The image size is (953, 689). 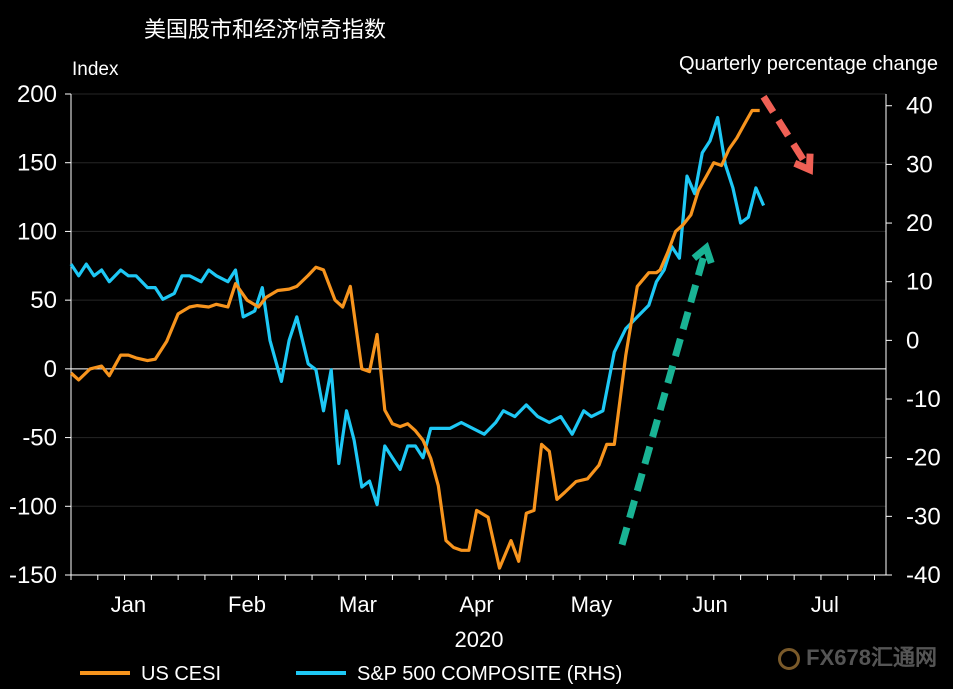 What do you see at coordinates (489, 674) in the screenshot?
I see `legend-label: S&P 500 COMPOSITE (RHS)` at bounding box center [489, 674].